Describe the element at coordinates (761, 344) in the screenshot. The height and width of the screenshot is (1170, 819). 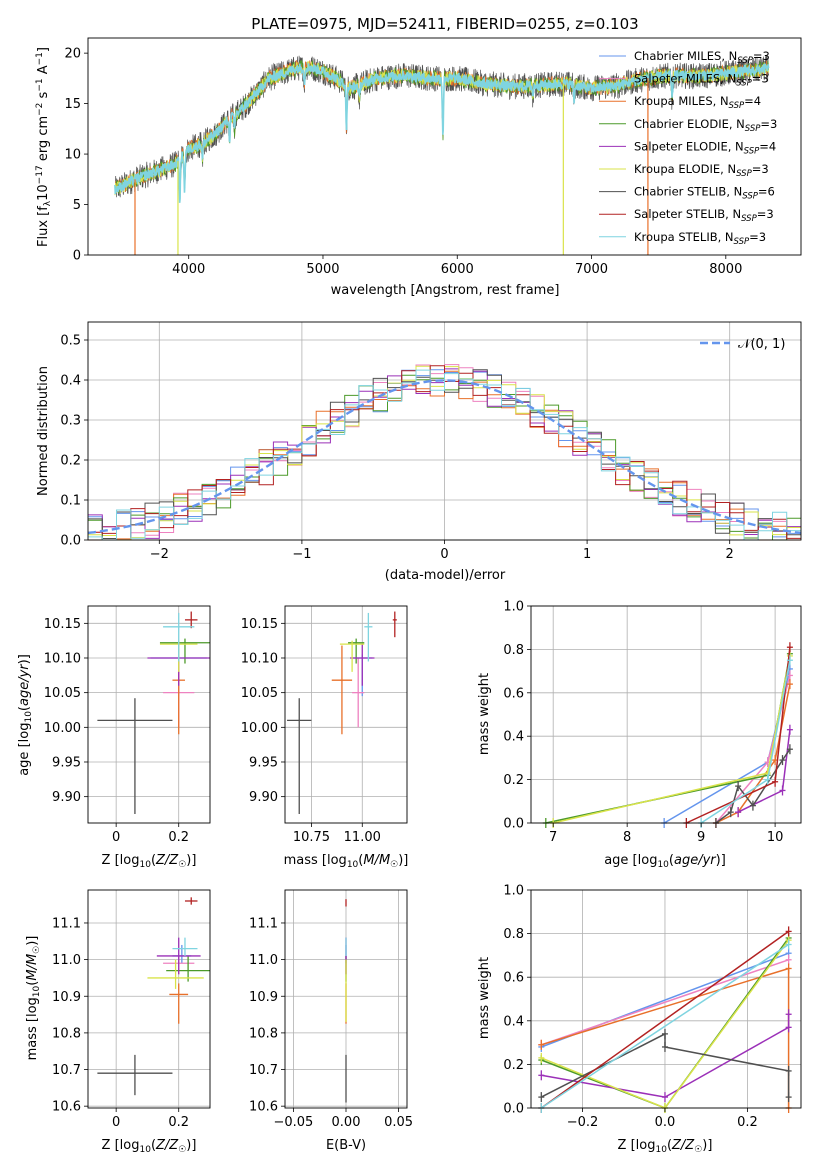
I see `legend-label-normal: 𝒩(0, 1)` at that location.